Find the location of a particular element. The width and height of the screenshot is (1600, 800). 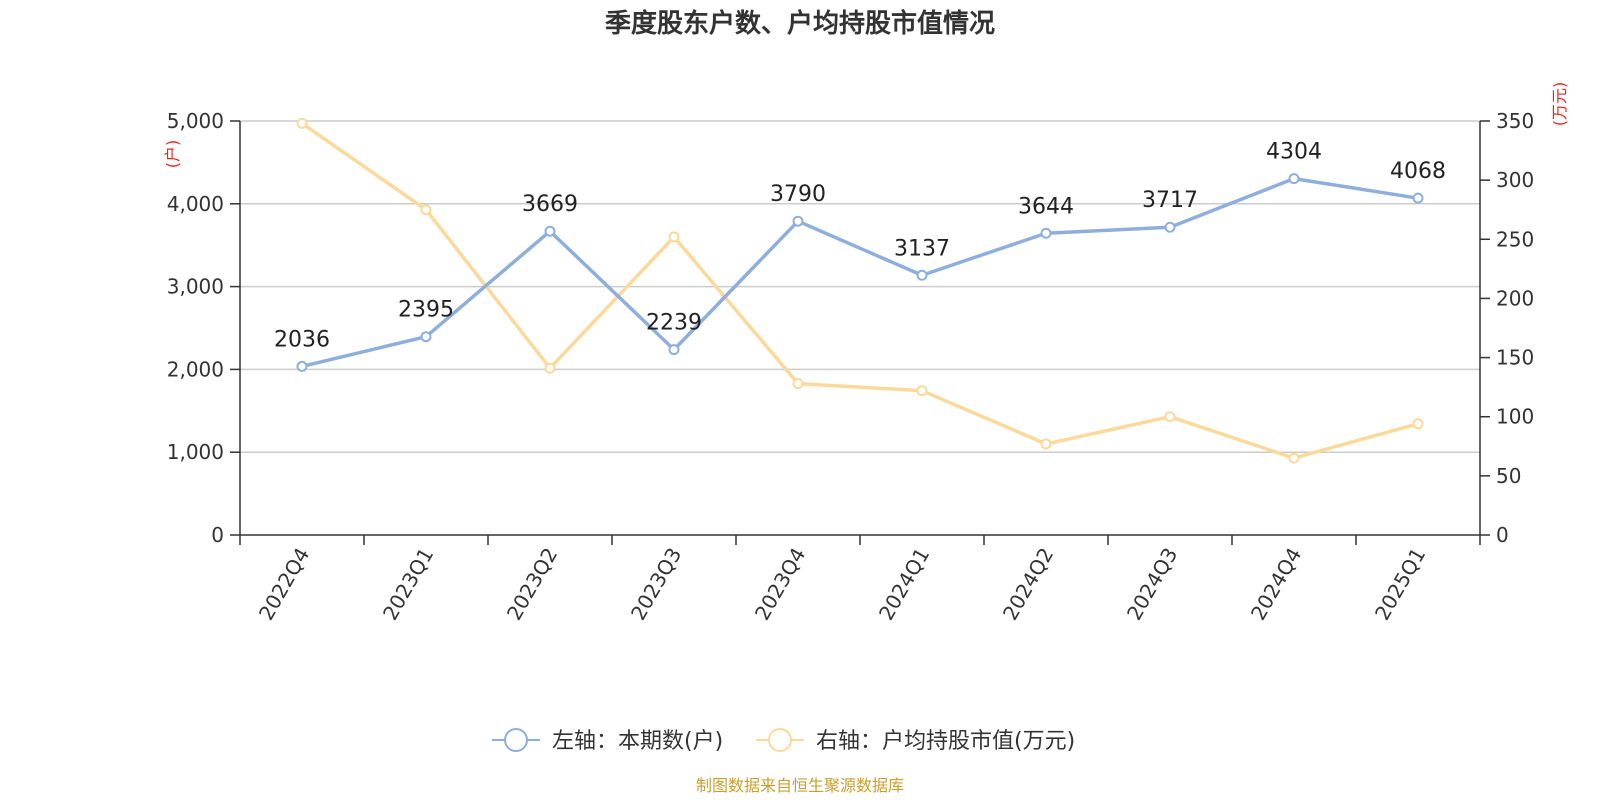

data-label: 4304 is located at coordinates (1294, 152).